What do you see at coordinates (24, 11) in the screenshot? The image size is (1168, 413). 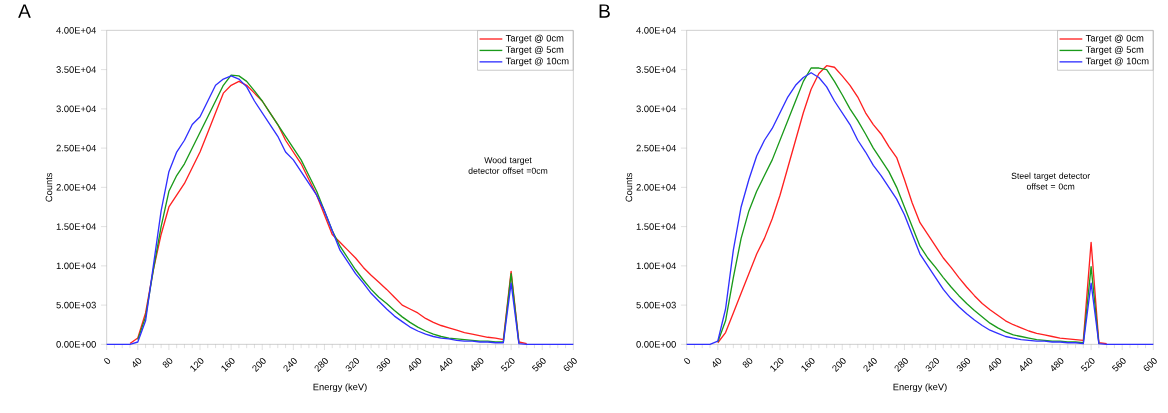 I see `chart-title: A` at bounding box center [24, 11].